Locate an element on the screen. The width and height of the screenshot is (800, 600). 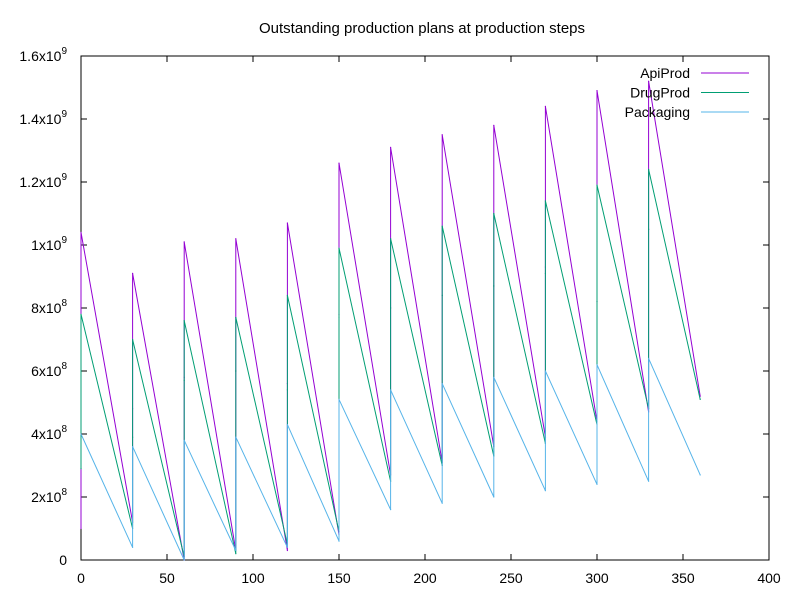
y-tick-label: 6x10⁸ is located at coordinates (49, 370).